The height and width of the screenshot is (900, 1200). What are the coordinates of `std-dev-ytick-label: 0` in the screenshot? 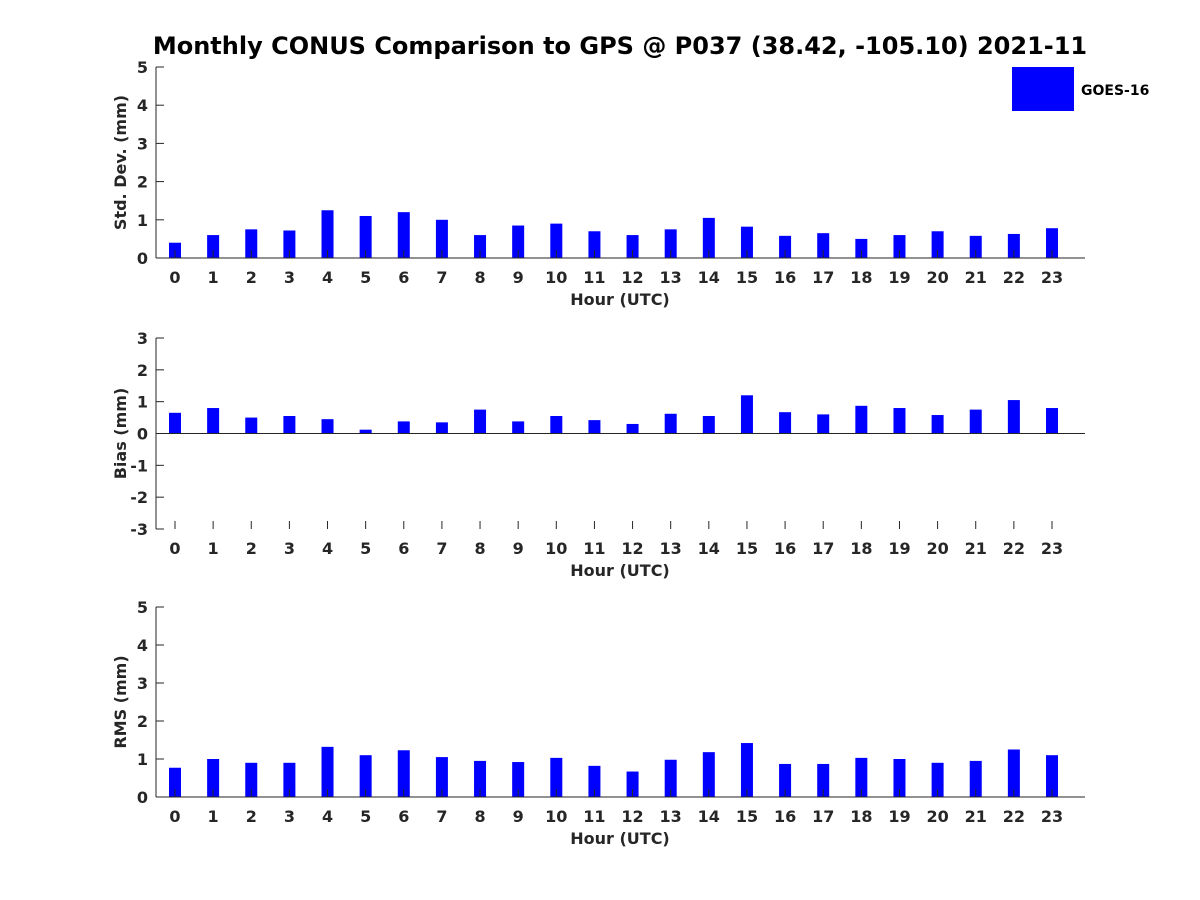 It's located at (142, 258).